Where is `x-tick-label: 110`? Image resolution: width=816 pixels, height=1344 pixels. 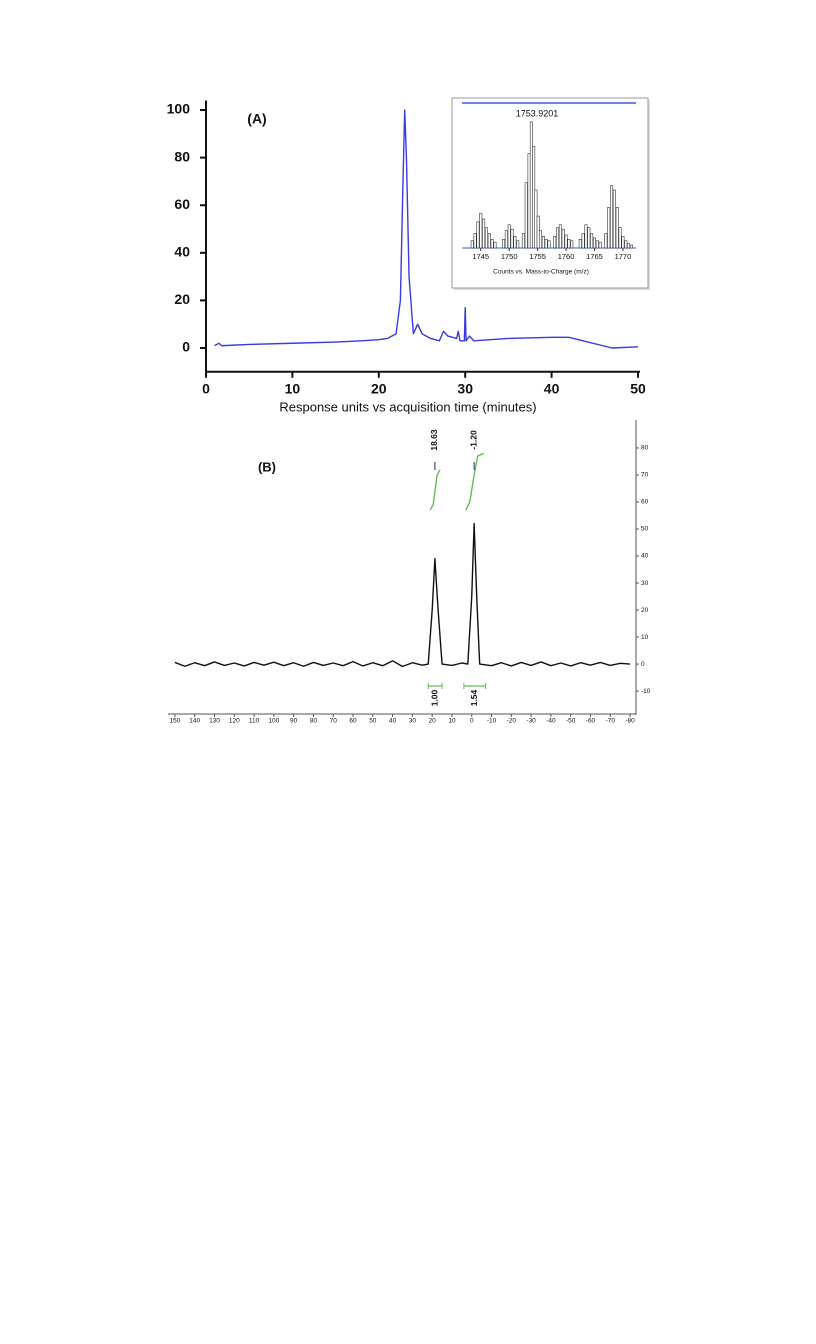
x-tick-label: 110 is located at coordinates (254, 721).